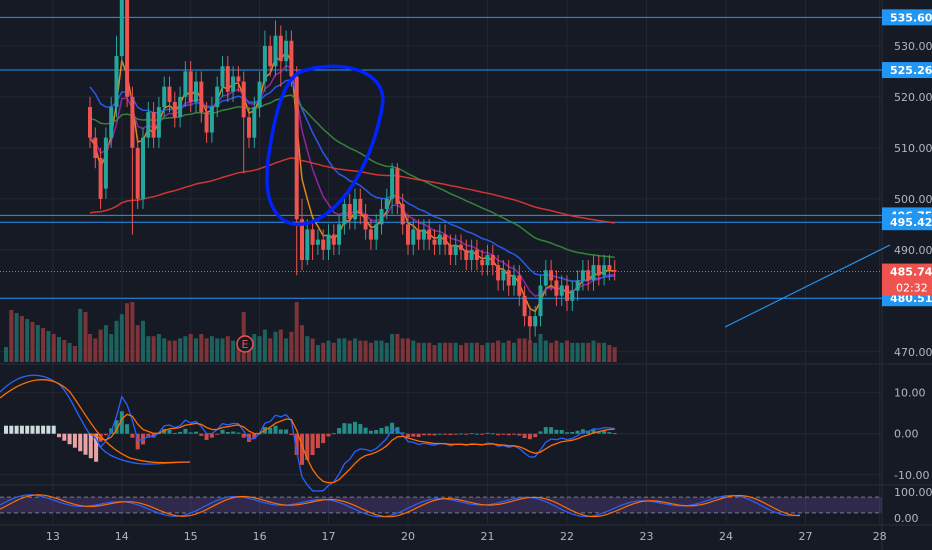  What do you see at coordinates (913, 46) in the screenshot?
I see `price-tick-label: 530.00` at bounding box center [913, 46].